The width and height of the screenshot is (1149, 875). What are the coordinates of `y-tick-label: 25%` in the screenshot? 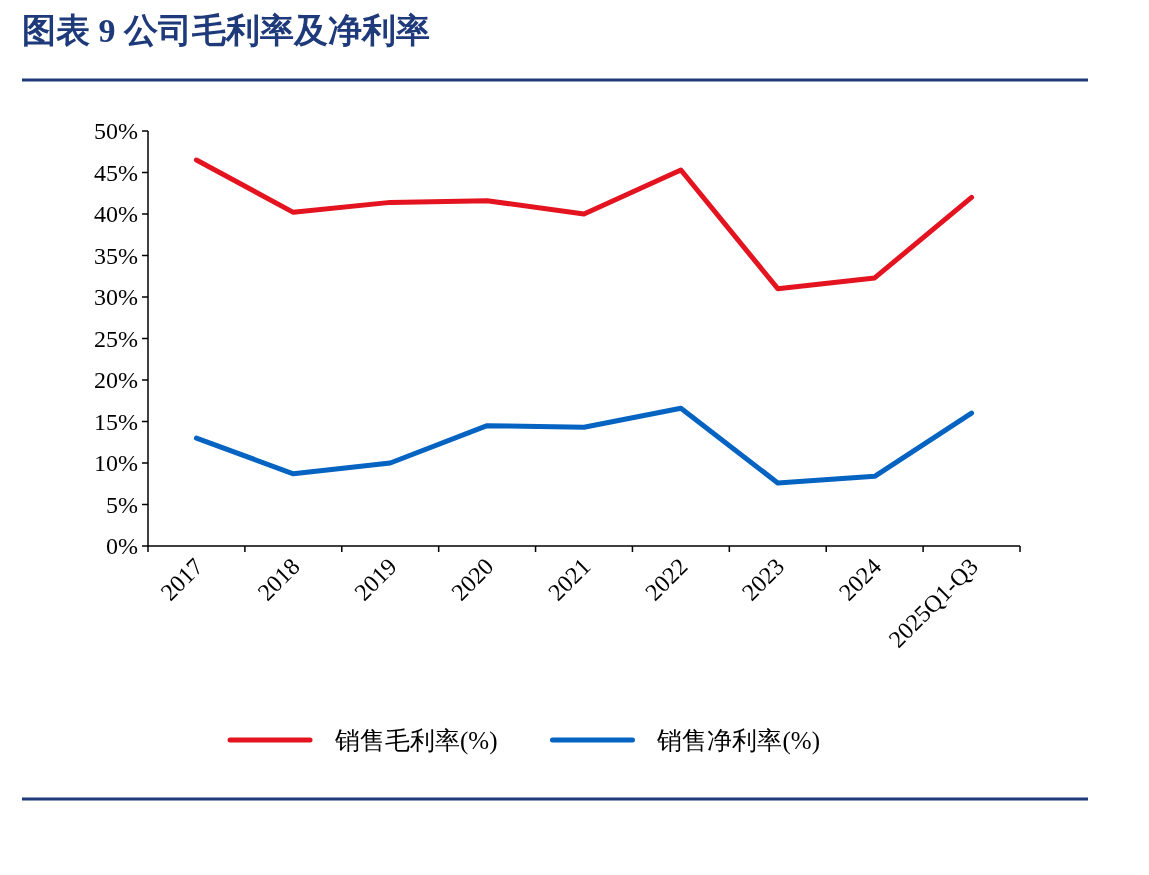 It's located at (116, 338).